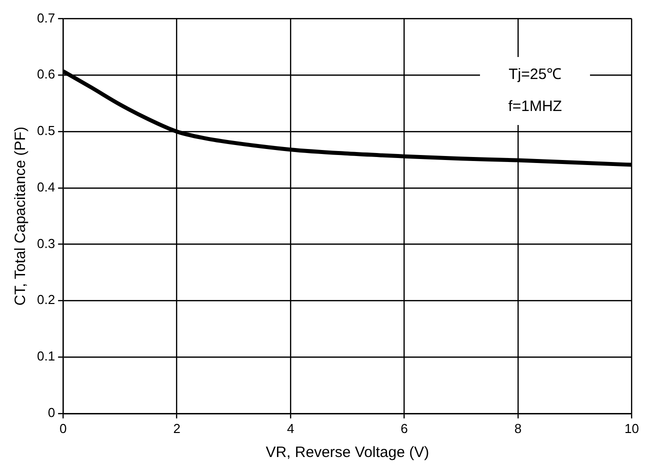  What do you see at coordinates (46, 74) in the screenshot?
I see `y-tick-label: 0.6` at bounding box center [46, 74].